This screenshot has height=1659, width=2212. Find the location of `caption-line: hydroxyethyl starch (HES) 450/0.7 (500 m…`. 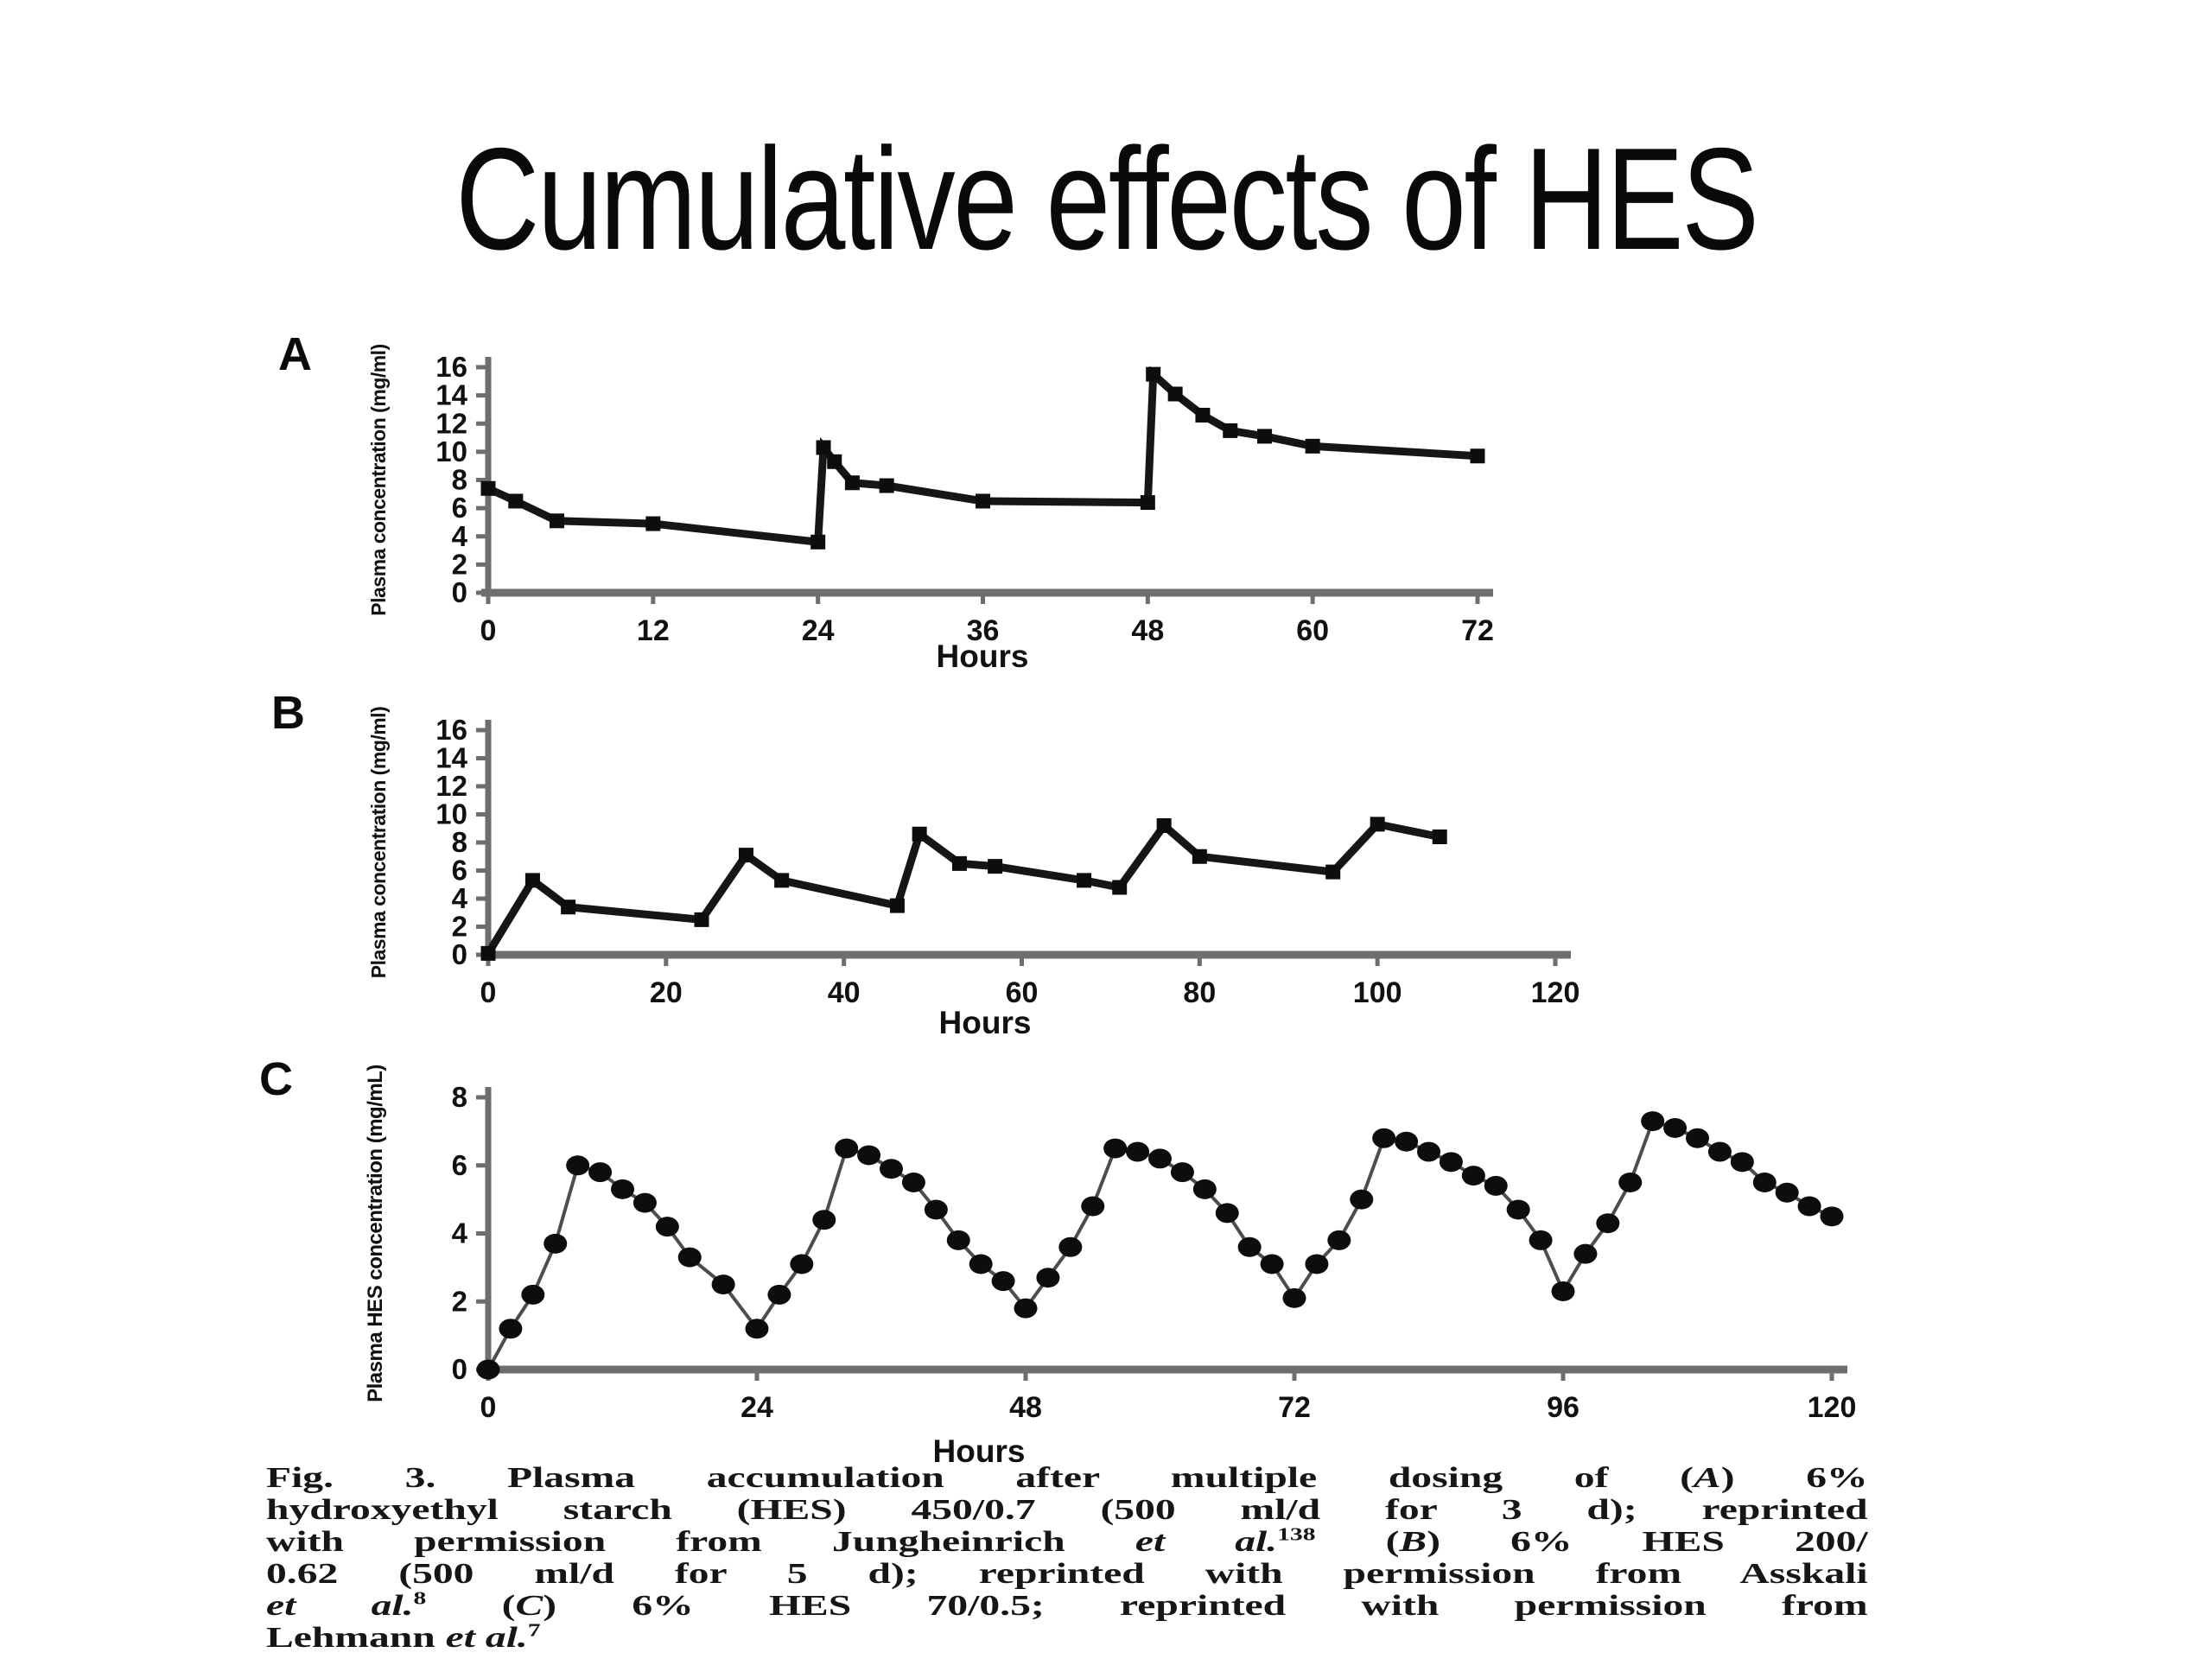

caption-line: hydroxyethyl starch (HES) 450/0.7 (500 m… is located at coordinates (1067, 1510).